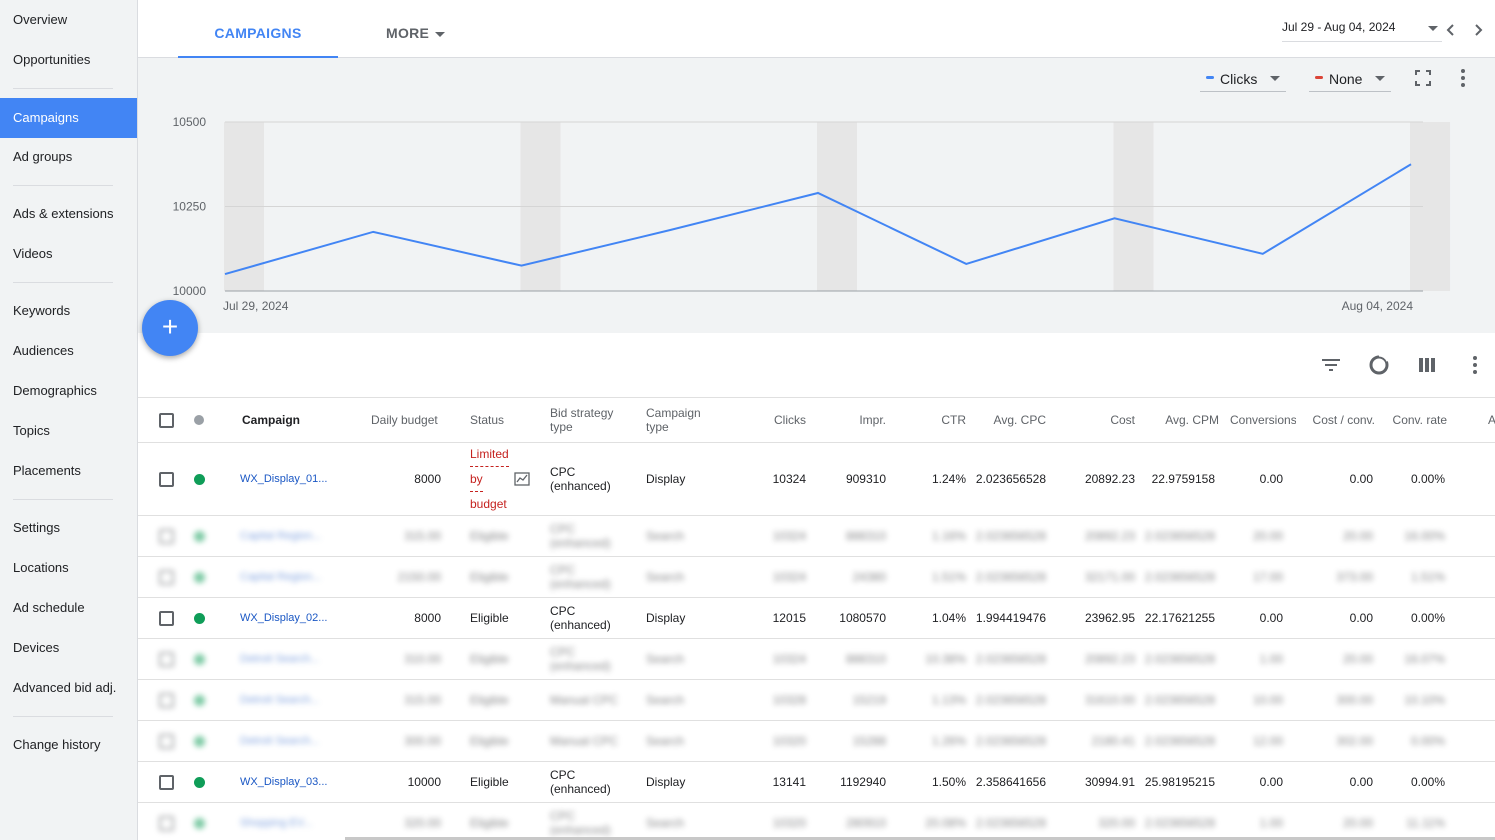 The image size is (1495, 840). Describe the element at coordinates (55, 390) in the screenshot. I see `sidebar-item-demographics: Demographics` at that location.